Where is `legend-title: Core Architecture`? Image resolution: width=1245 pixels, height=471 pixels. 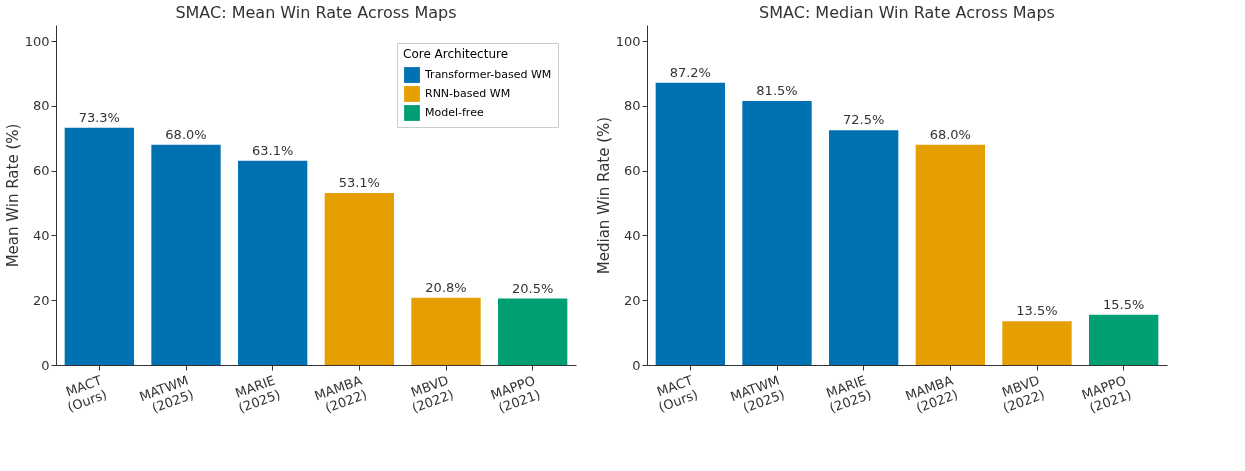
legend-title: Core Architecture is located at coordinates (456, 54).